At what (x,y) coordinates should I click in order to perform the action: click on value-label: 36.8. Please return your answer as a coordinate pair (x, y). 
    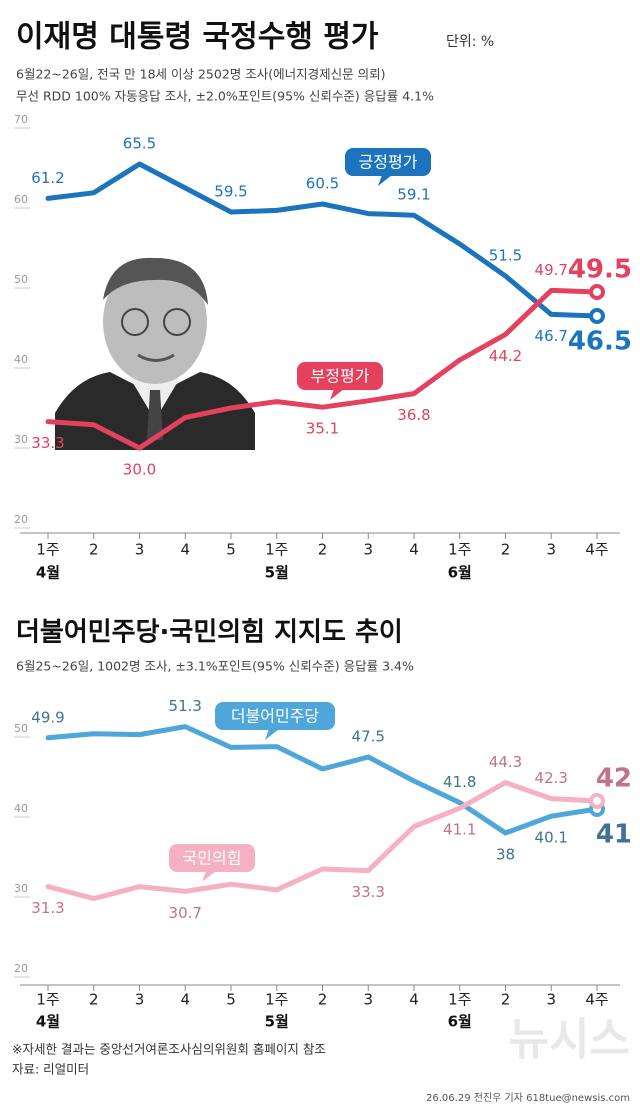
    Looking at the image, I should click on (413, 415).